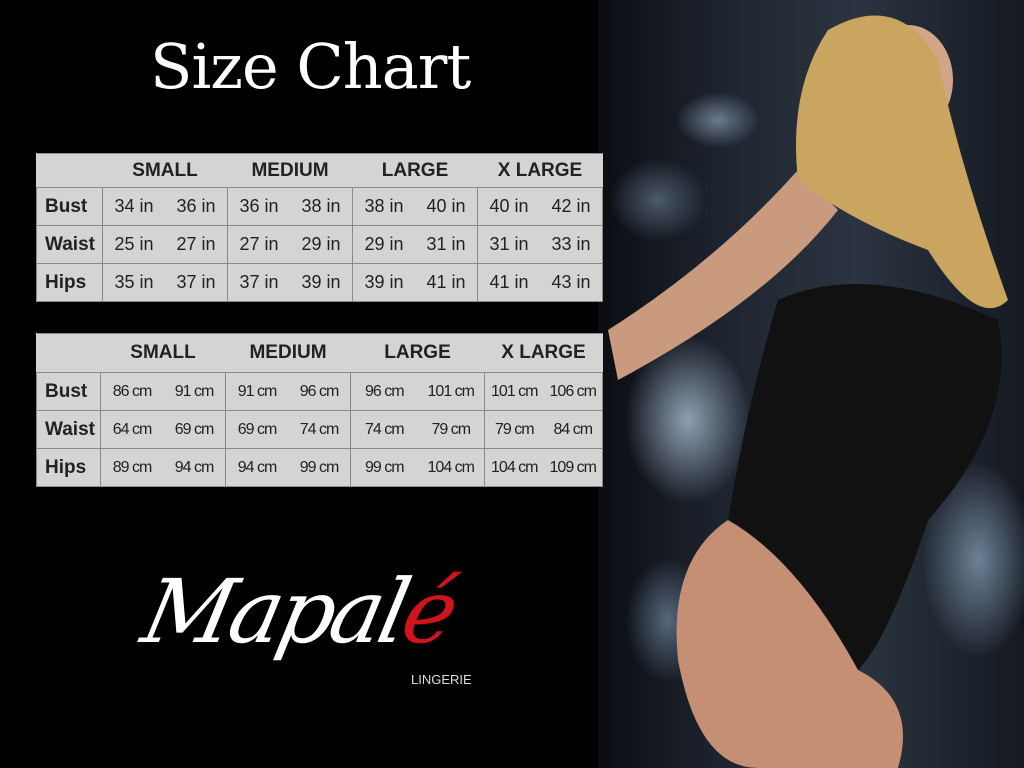 The image size is (1024, 768). What do you see at coordinates (165, 206) in the screenshot?
I see `size-cell: 34 in 36 in` at bounding box center [165, 206].